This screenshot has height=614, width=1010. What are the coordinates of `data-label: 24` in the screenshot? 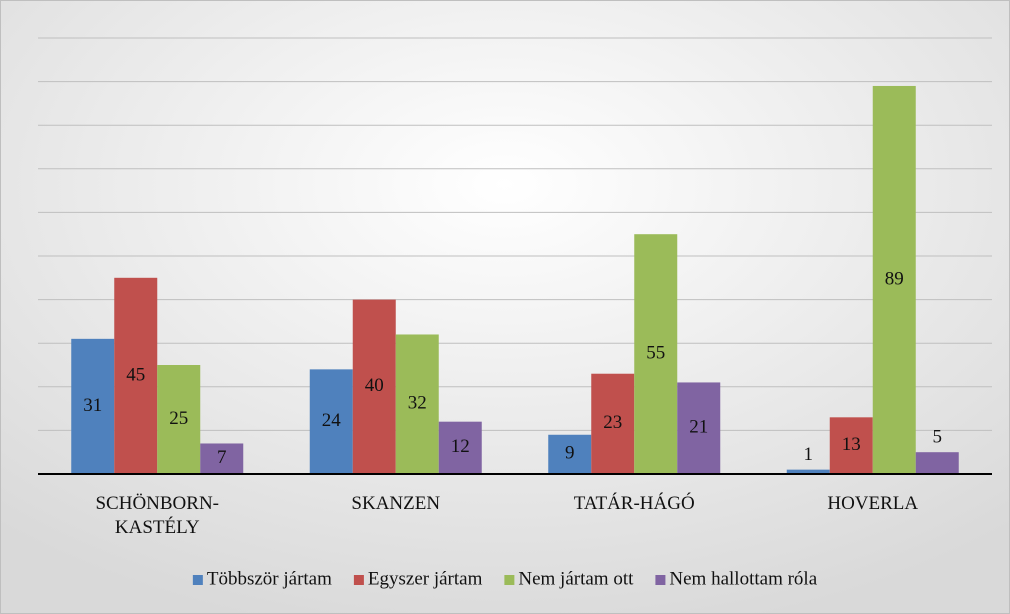 It's located at (332, 420).